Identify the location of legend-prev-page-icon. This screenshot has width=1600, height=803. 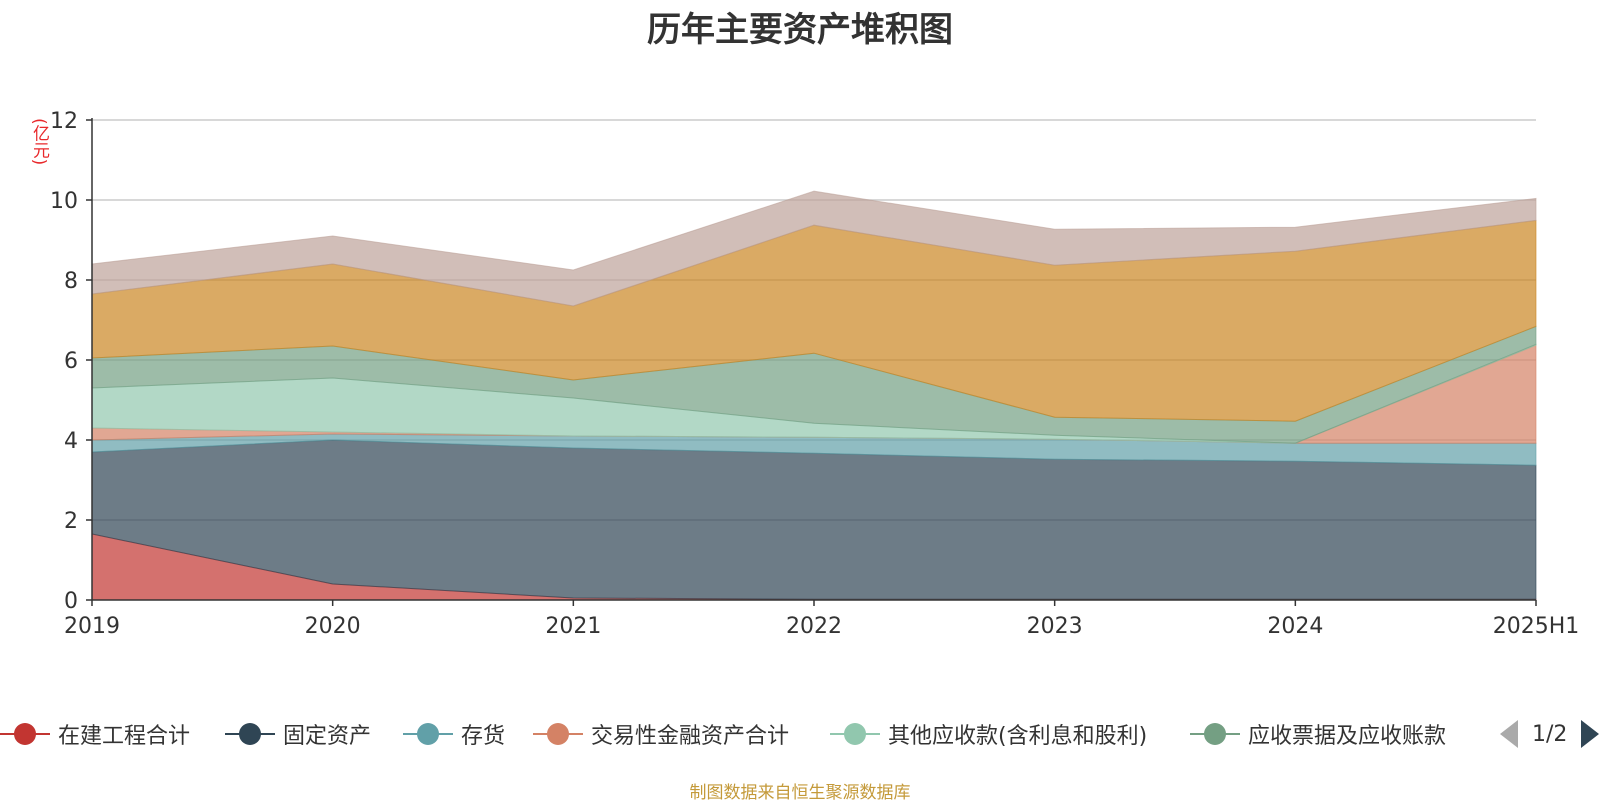
(1509, 734).